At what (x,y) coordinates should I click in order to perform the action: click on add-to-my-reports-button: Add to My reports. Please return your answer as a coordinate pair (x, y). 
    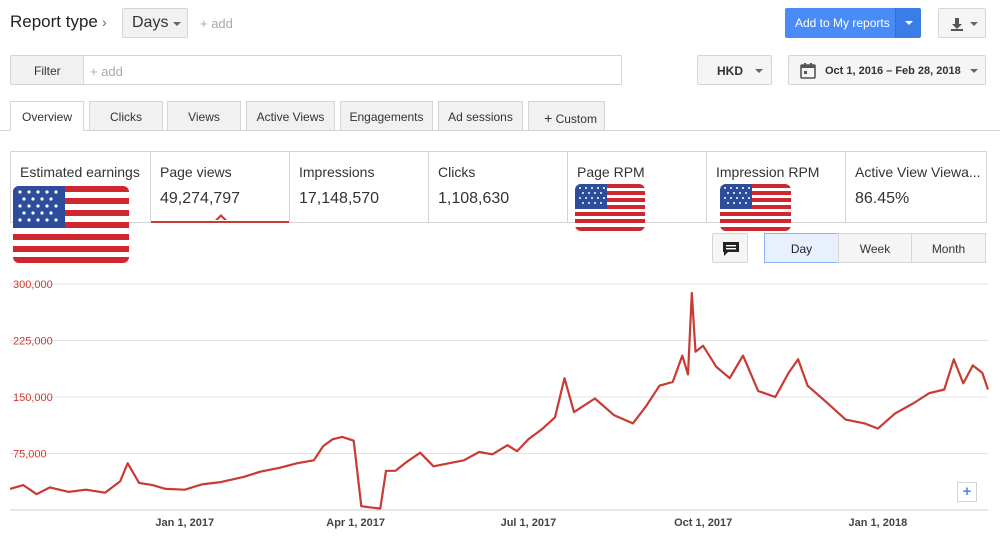
    Looking at the image, I should click on (840, 23).